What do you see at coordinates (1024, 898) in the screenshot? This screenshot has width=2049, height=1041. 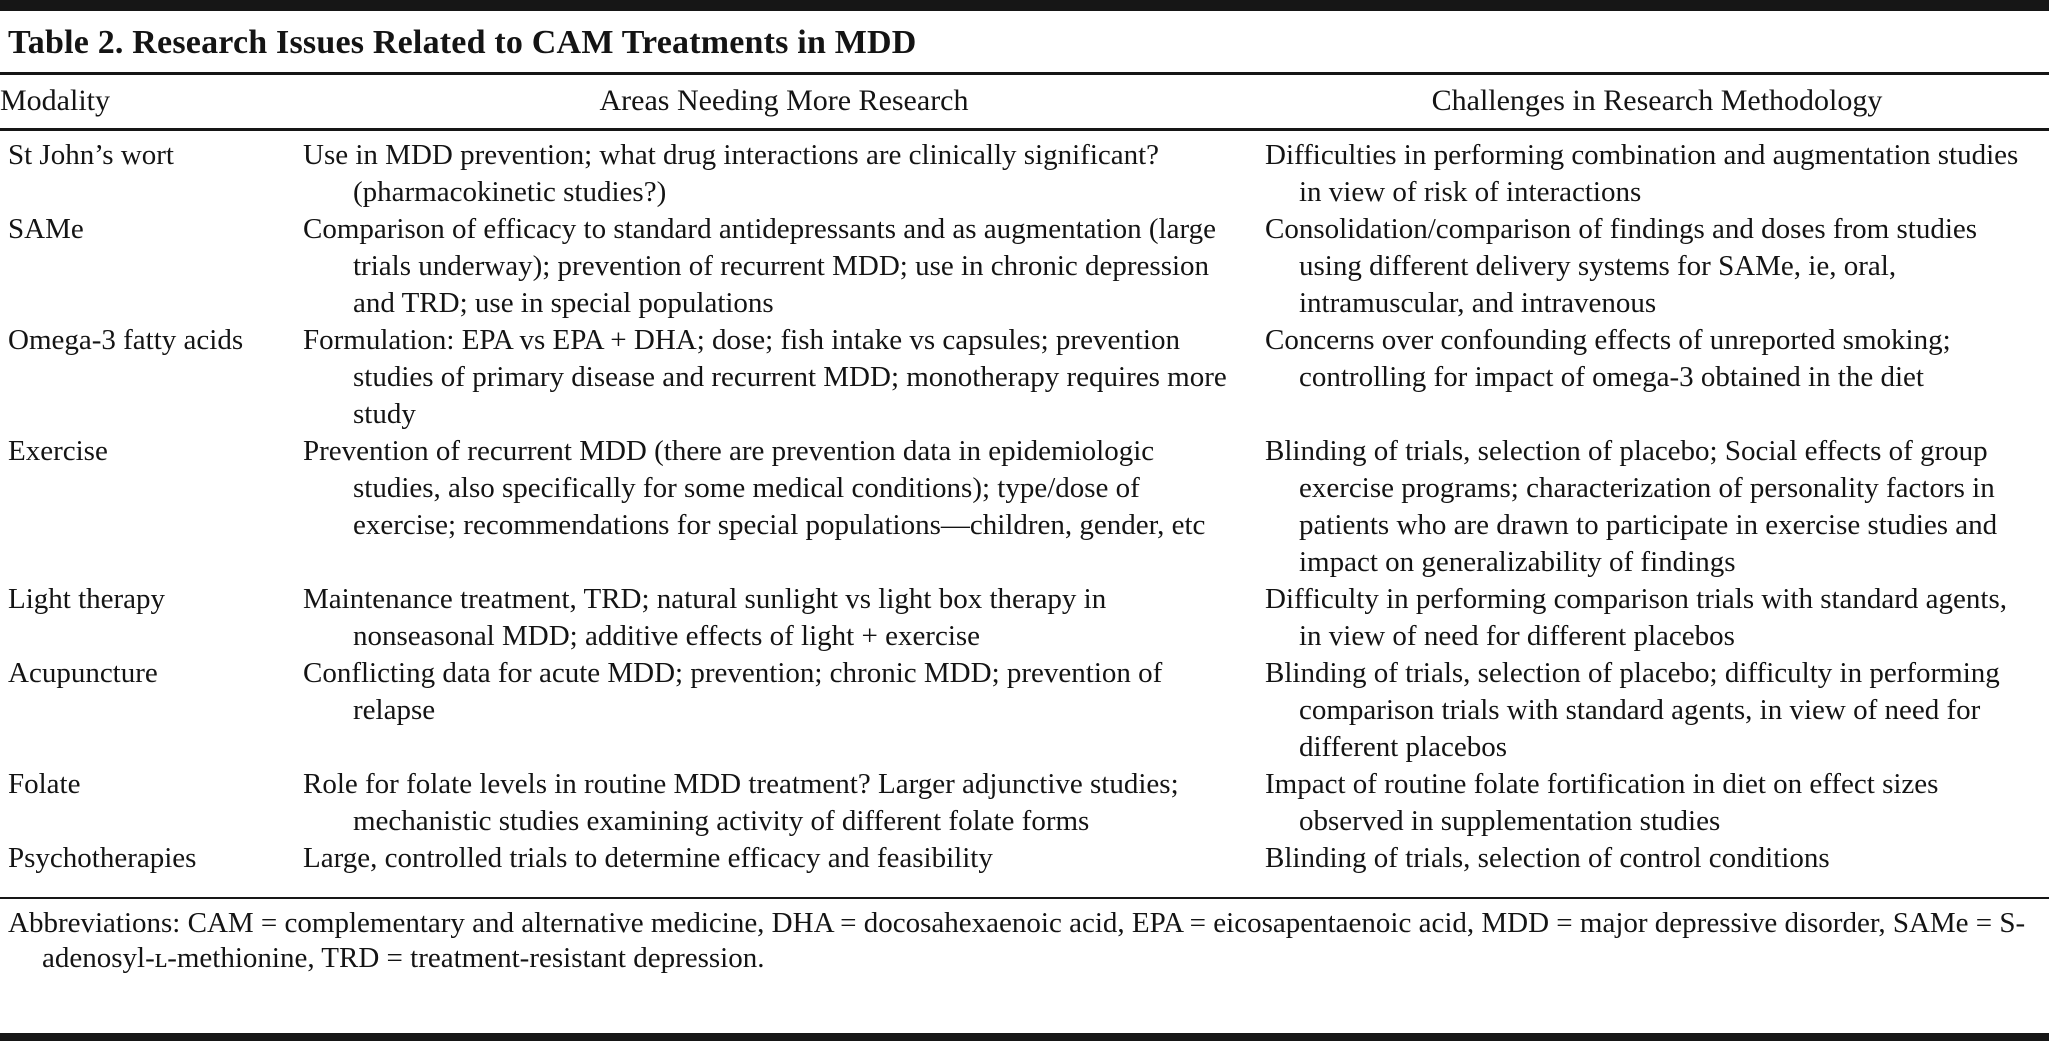 I see `footnote-divider` at bounding box center [1024, 898].